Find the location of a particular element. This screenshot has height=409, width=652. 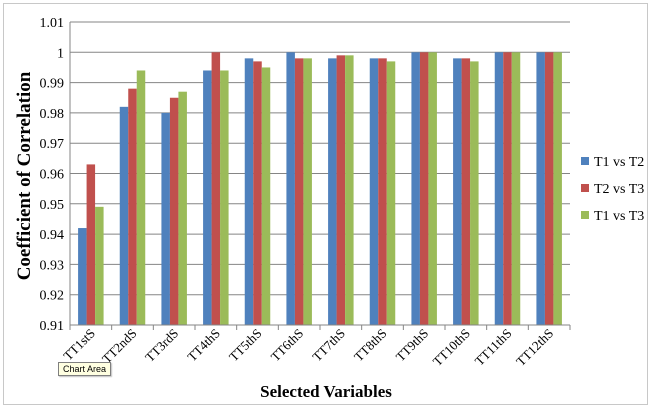

legend: T1 vs T2 T2 vs T3 T1 vs T3 is located at coordinates (612, 189).